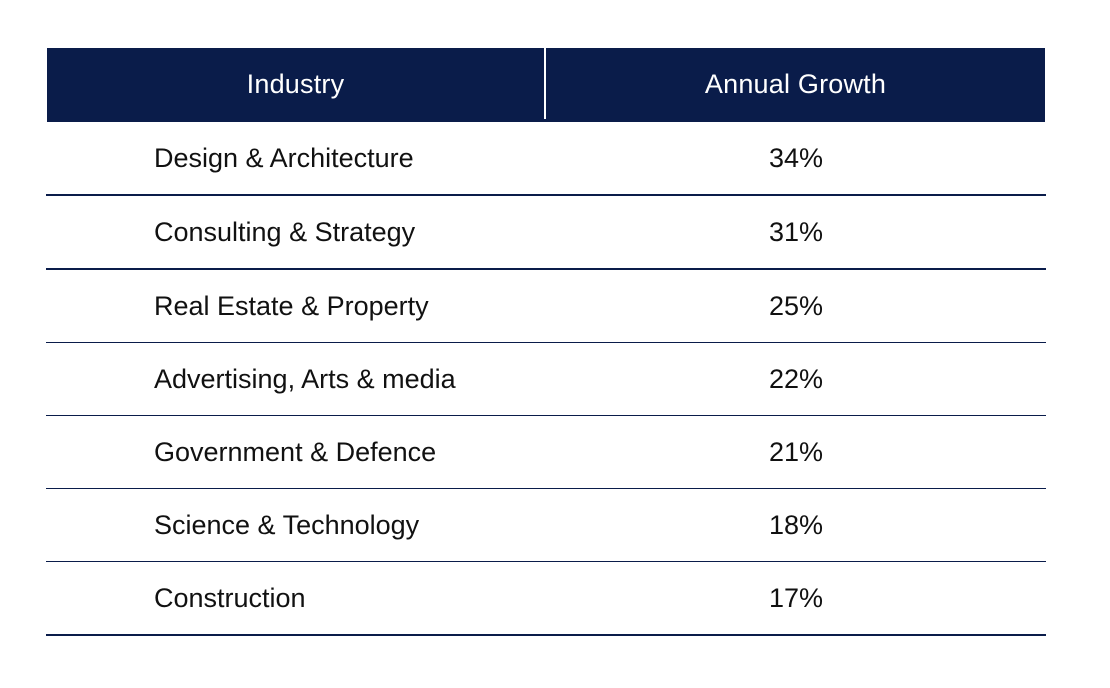  Describe the element at coordinates (546, 525) in the screenshot. I see `table-row: Science & Technology 18%` at that location.